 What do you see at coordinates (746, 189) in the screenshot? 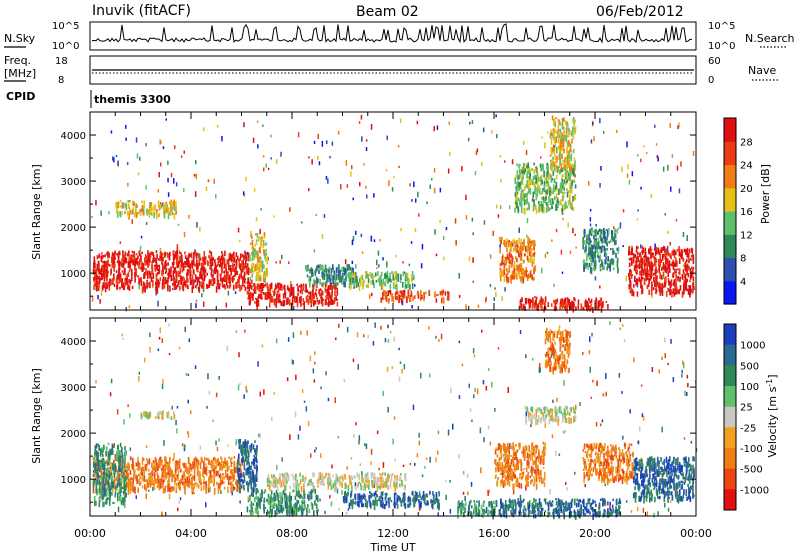
I see `colorbar-tick-label: 20` at bounding box center [746, 189].